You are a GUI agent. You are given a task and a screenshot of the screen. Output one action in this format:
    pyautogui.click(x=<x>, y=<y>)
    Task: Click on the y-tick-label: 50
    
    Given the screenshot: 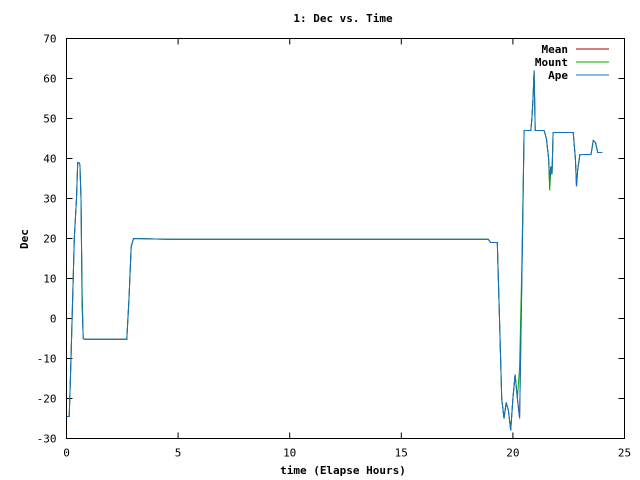 What is the action you would take?
    pyautogui.click(x=49, y=119)
    